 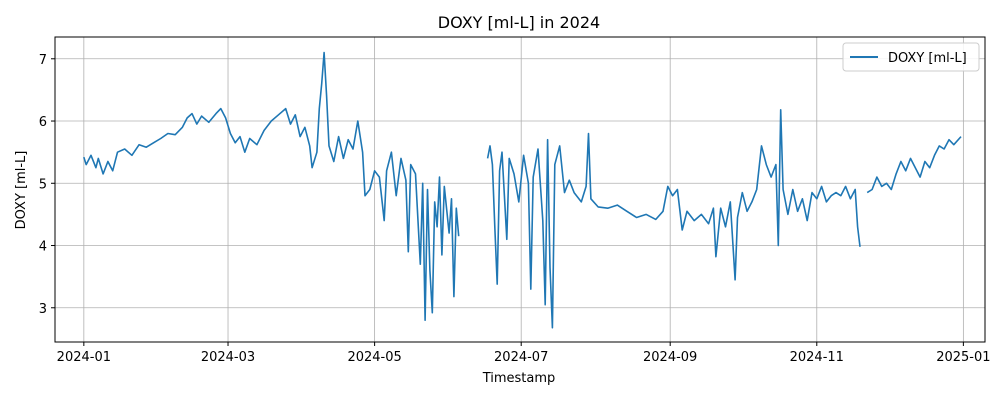 I want to click on x-tick-label: 2024-07, so click(x=521, y=357).